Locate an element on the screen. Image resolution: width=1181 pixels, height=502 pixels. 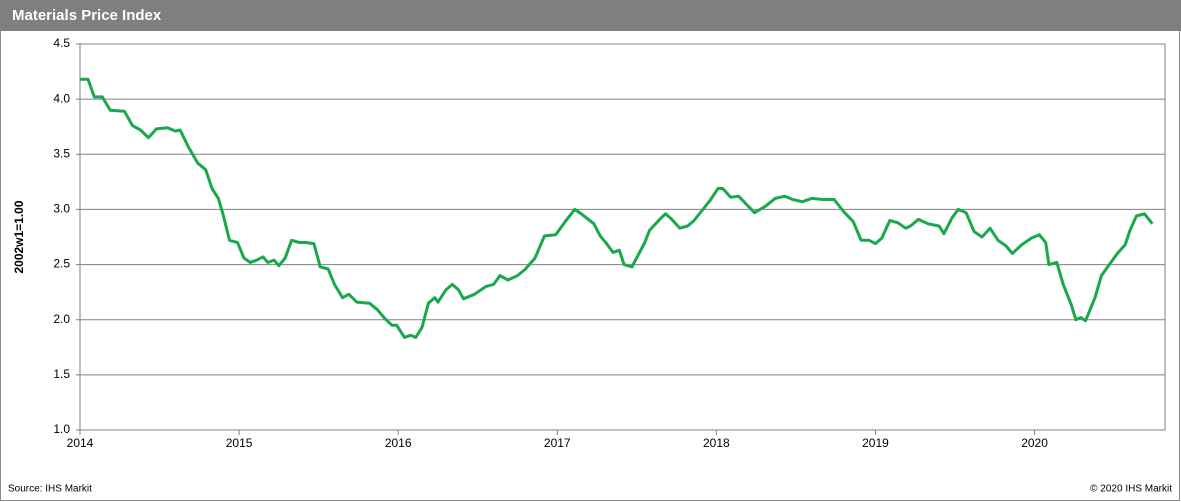
y-tick-label: 4.5 is located at coordinates (61, 43).